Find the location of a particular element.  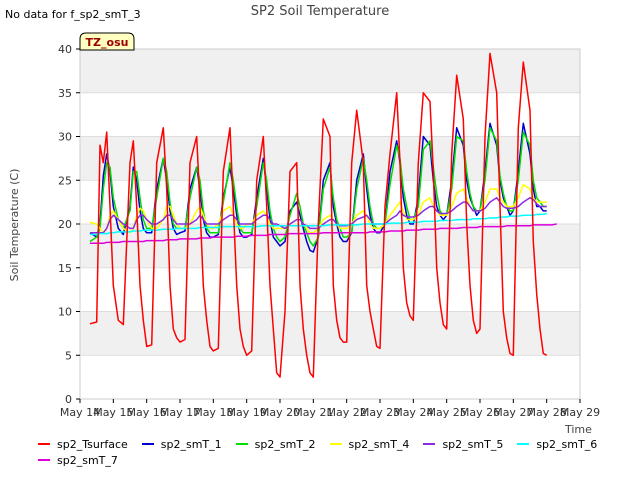

no-data-note: No data for f_sp2_smT_3 is located at coordinates (73, 14).